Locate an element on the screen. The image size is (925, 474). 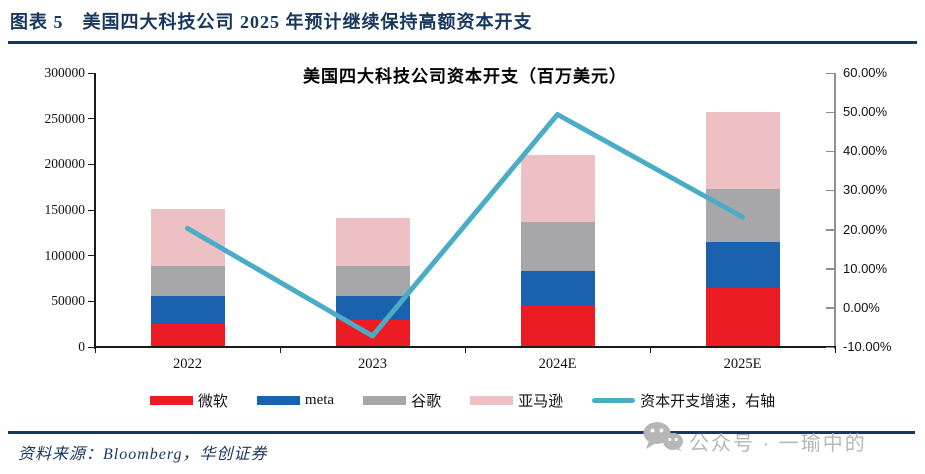
legend-label: 资本开支增速，右轴 is located at coordinates (708, 402).